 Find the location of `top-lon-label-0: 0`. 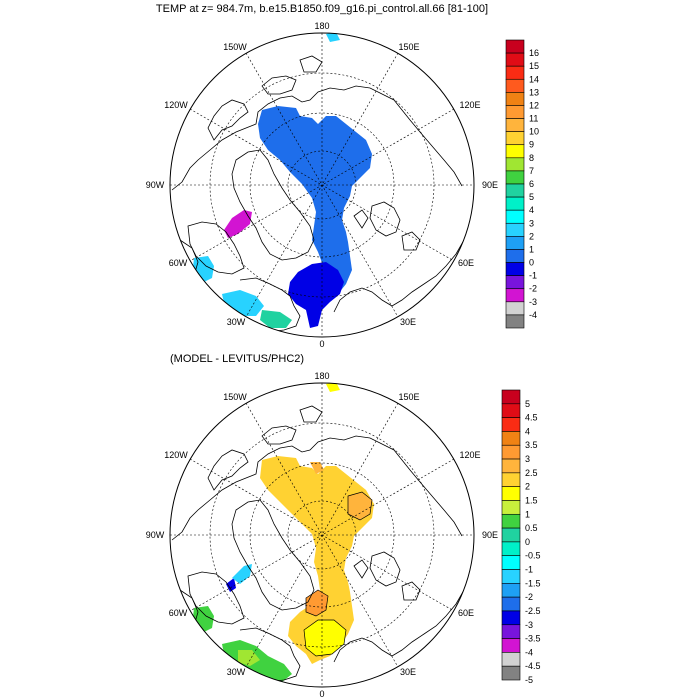

top-lon-label-0: 0 is located at coordinates (321, 344).